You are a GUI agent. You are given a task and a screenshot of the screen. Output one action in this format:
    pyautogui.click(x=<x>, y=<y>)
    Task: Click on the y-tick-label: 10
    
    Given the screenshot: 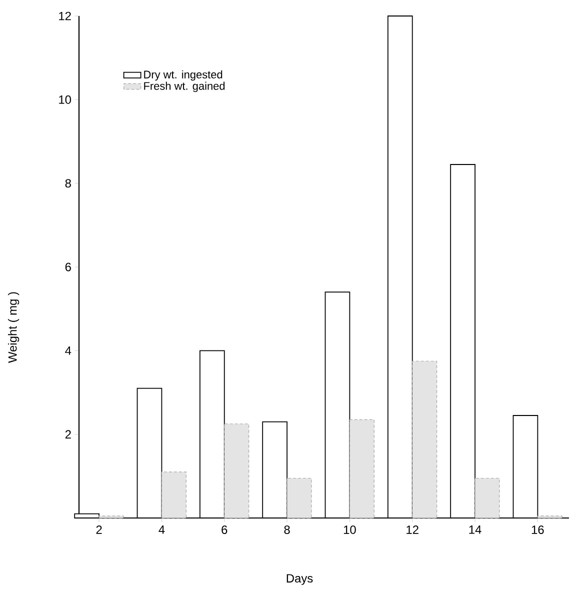 What is the action you would take?
    pyautogui.click(x=65, y=99)
    